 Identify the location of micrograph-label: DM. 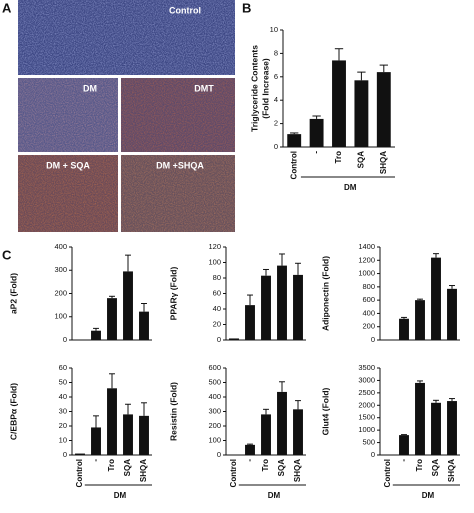
(90, 88).